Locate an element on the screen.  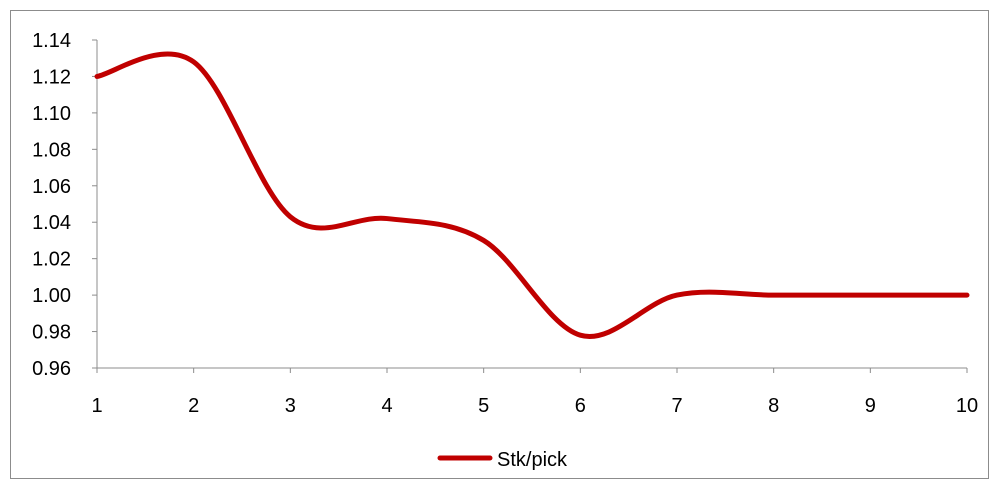
y-tick-label: 1.06 is located at coordinates (51, 187).